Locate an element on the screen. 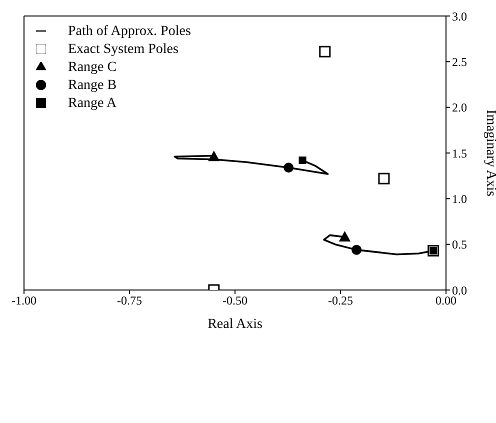 This screenshot has height=423, width=496. legend-label: Range B is located at coordinates (92, 85).